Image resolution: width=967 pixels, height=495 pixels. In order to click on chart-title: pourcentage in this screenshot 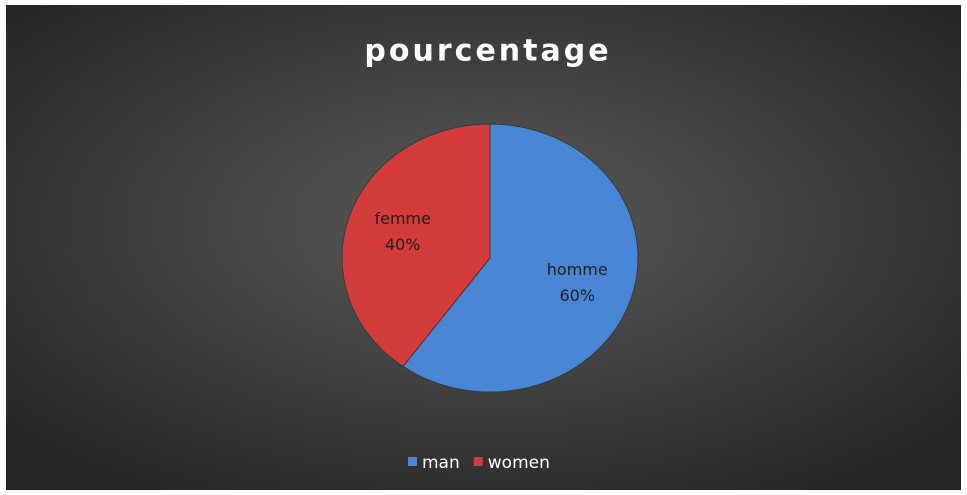, I will do `click(487, 51)`.